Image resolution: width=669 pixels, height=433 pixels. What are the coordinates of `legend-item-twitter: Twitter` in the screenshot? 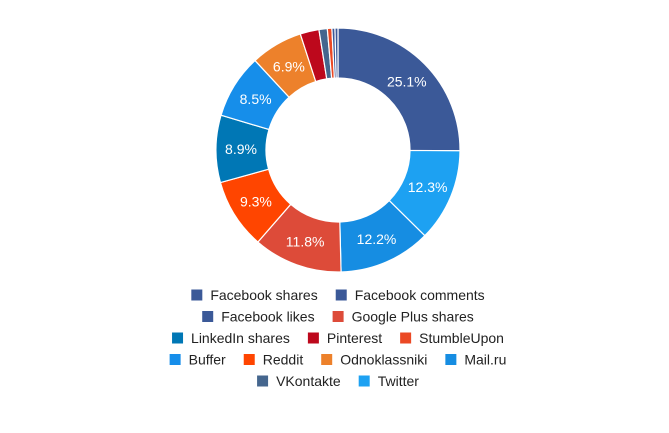 It's located at (389, 381).